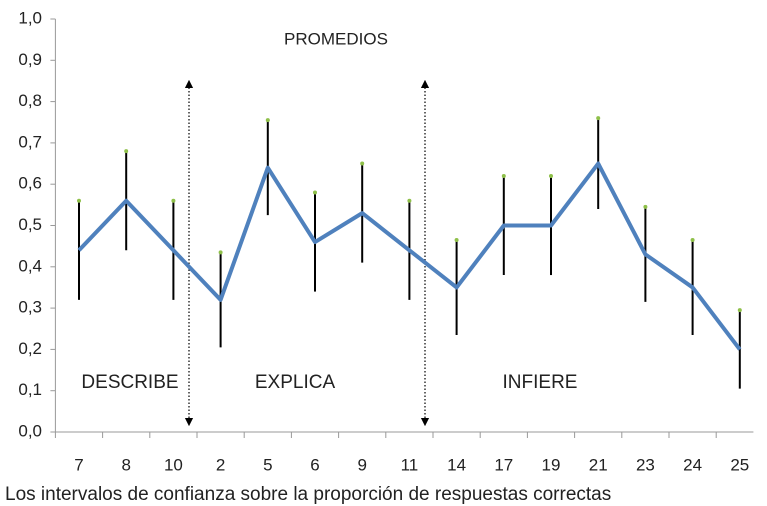 The width and height of the screenshot is (767, 506). Describe the element at coordinates (30, 141) in the screenshot. I see `y-tick-label: 0,7` at that location.